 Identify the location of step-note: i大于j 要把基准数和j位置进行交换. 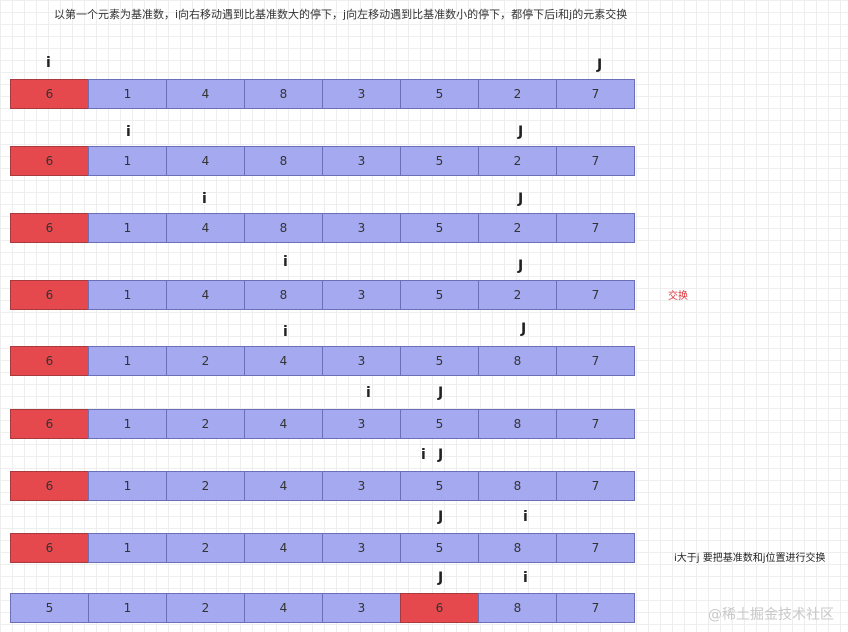
(750, 558).